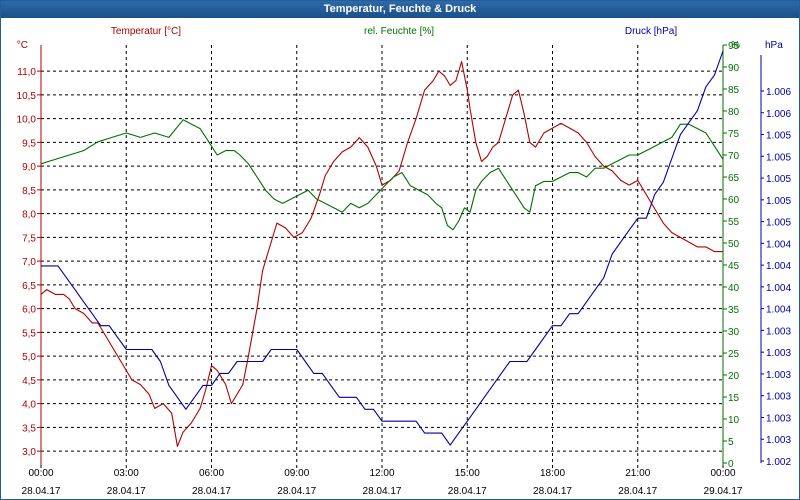 Image resolution: width=800 pixels, height=500 pixels. Describe the element at coordinates (29, 310) in the screenshot. I see `temperature-tick-label: 6,0` at that location.